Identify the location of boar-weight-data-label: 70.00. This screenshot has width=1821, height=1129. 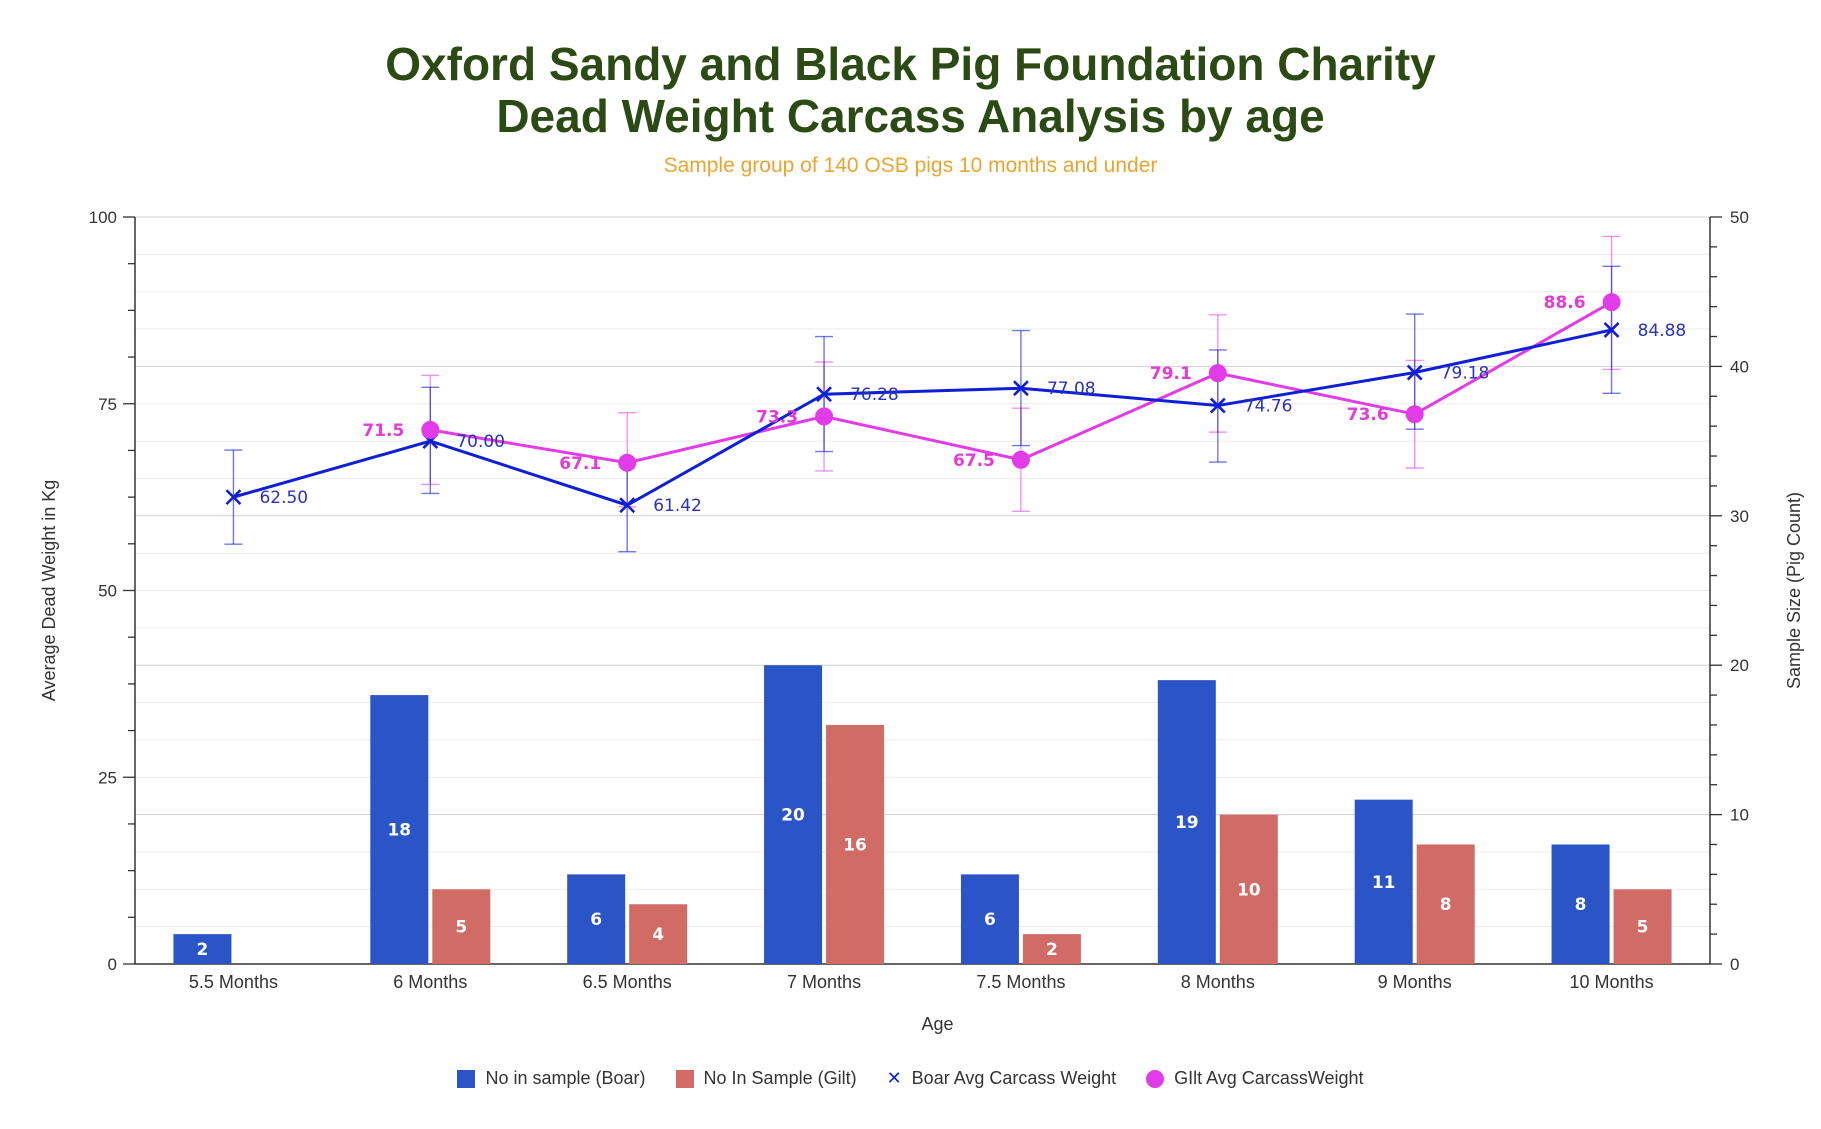
(480, 442).